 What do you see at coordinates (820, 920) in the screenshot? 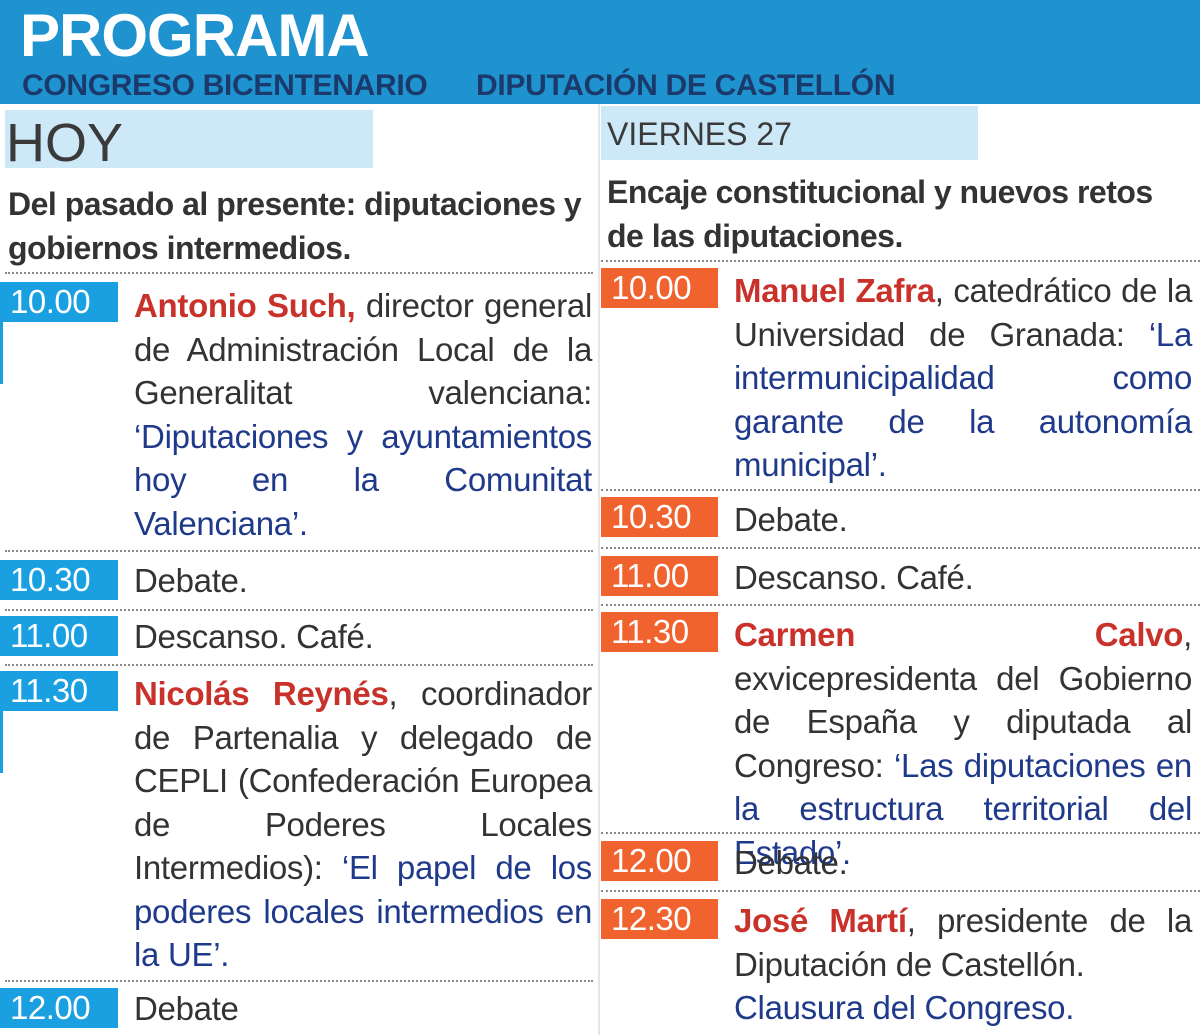
I see `speaker-name: José Martí` at bounding box center [820, 920].